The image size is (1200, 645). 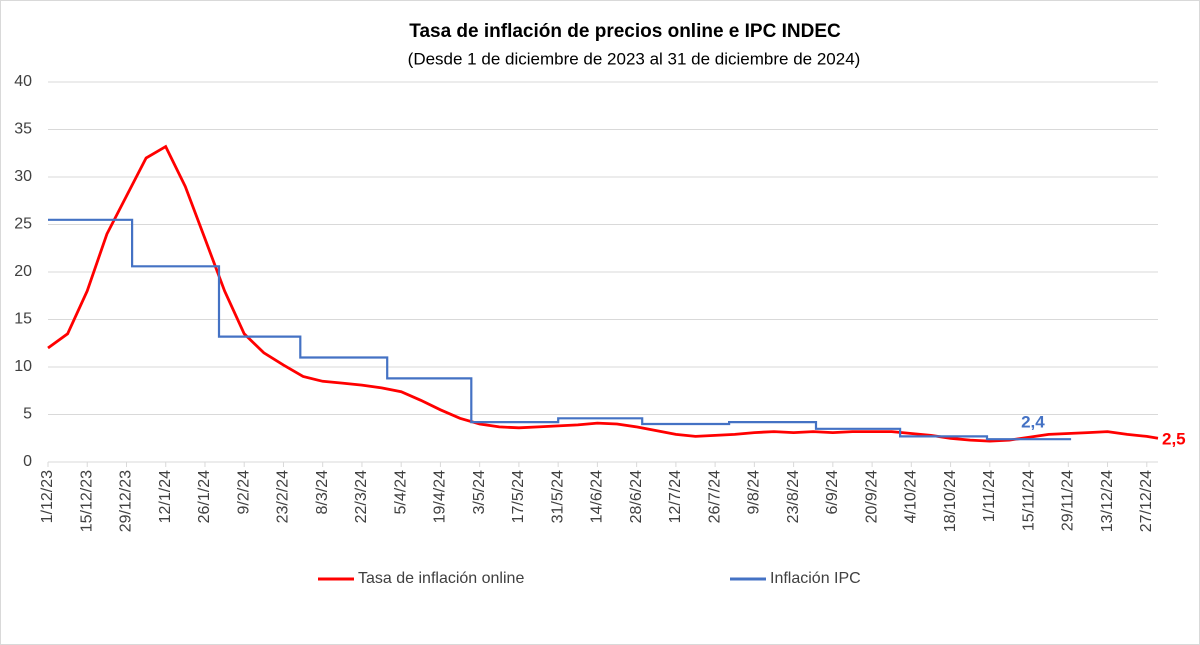 I want to click on y-tick-label: 10, so click(x=23, y=366).